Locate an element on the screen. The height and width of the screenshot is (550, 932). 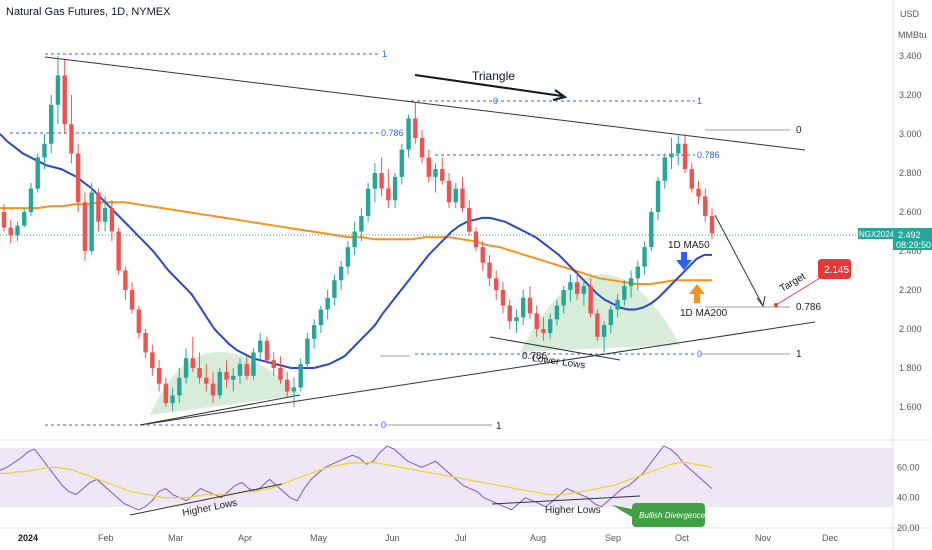
ma50-arrow-shaft is located at coordinates (684, 256).